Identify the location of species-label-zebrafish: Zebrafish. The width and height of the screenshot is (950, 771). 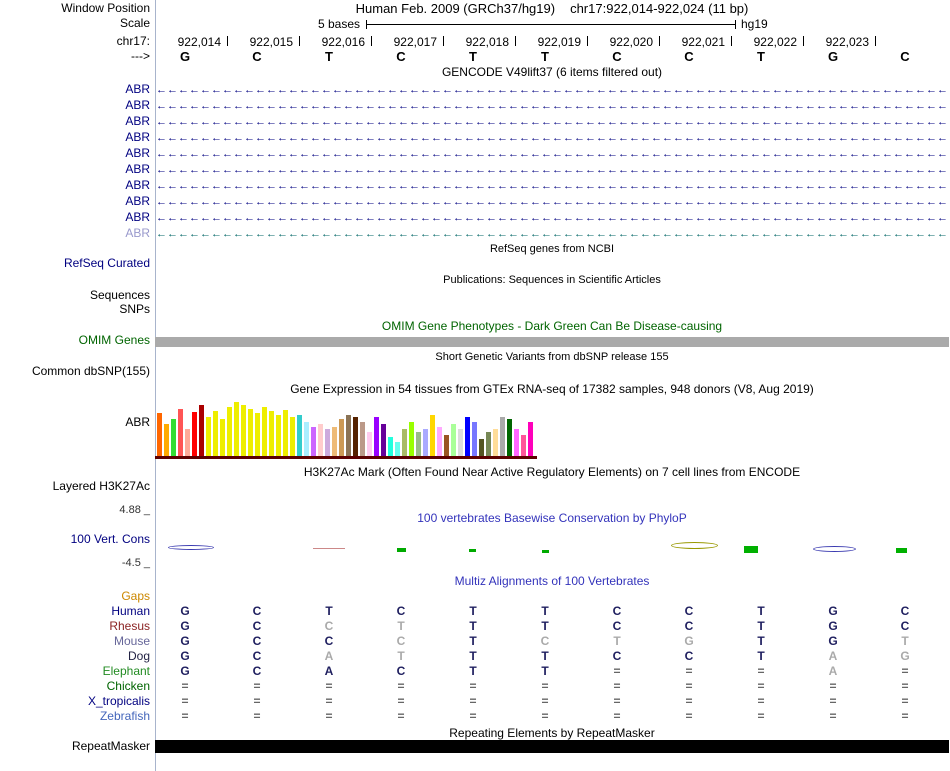
(124, 716).